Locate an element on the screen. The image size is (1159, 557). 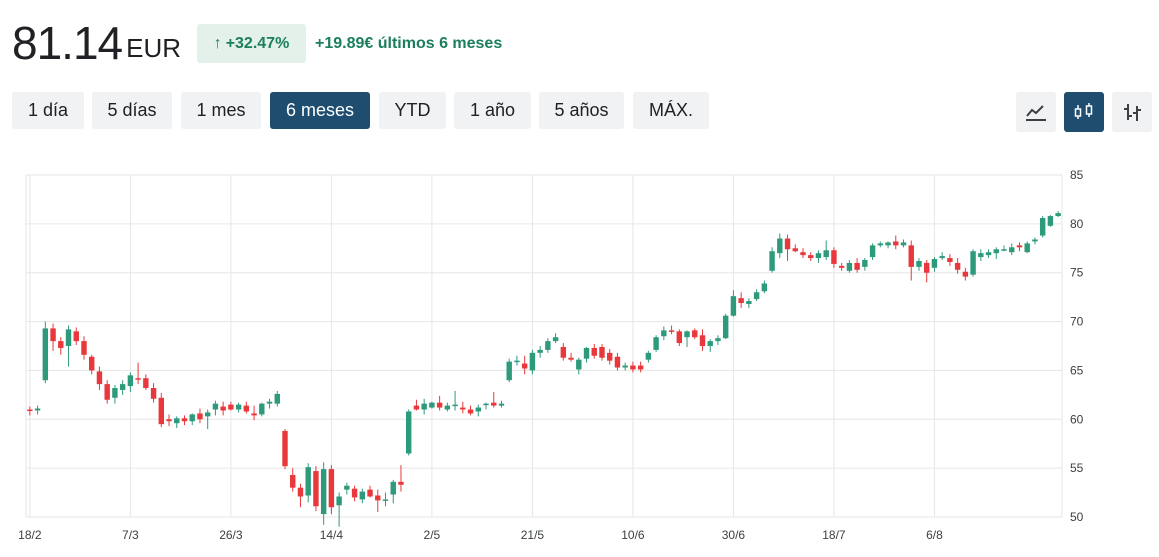
range-button-1-month: 1 mes is located at coordinates (221, 110).